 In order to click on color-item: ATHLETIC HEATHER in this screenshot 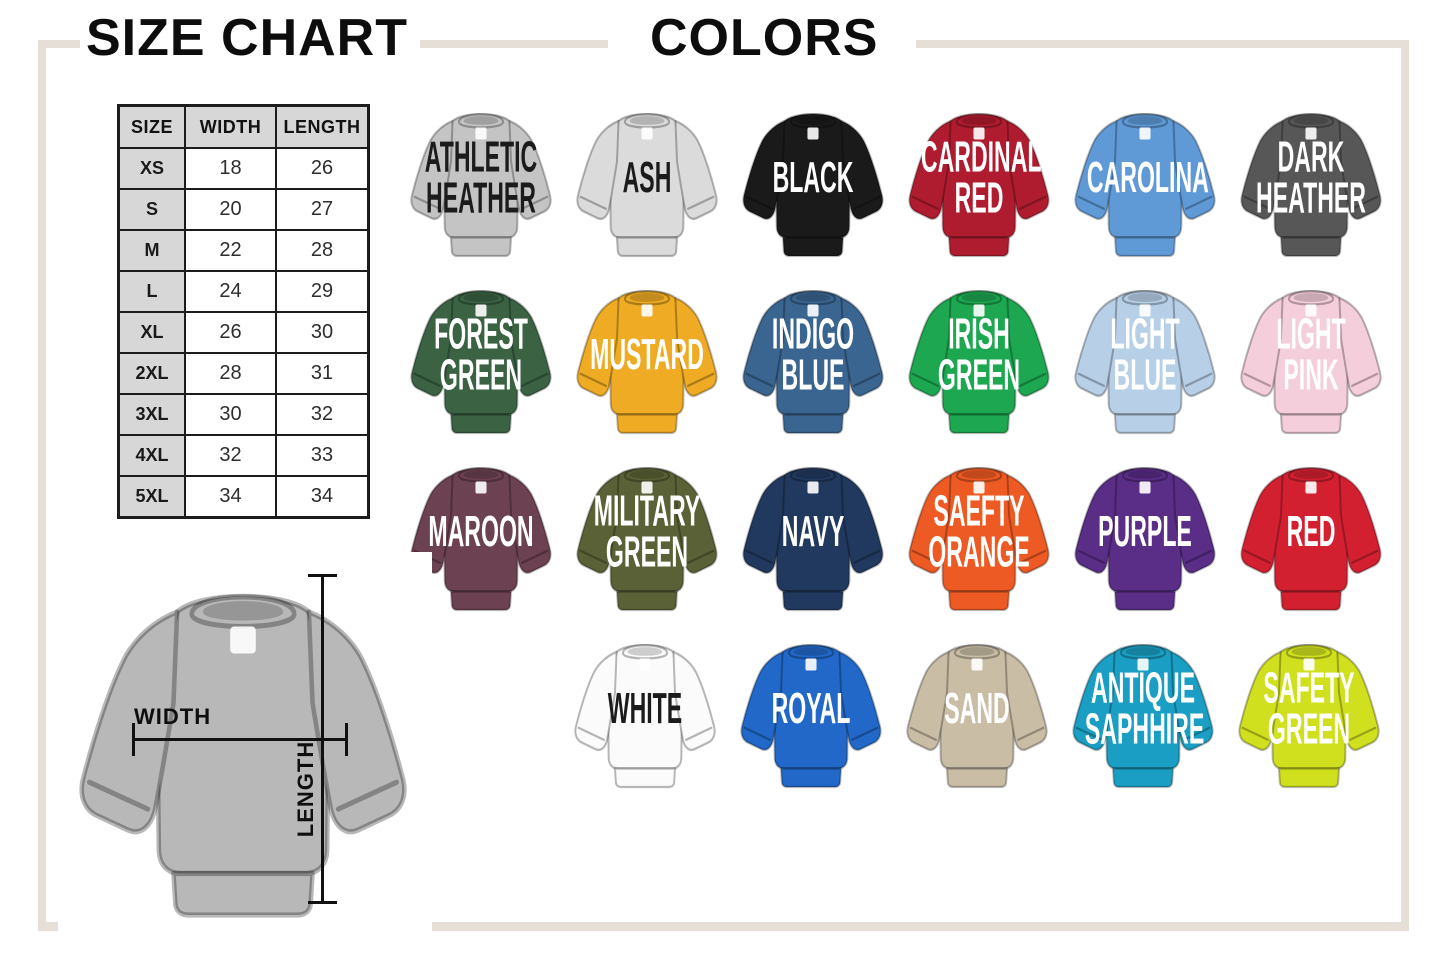, I will do `click(481, 182)`.